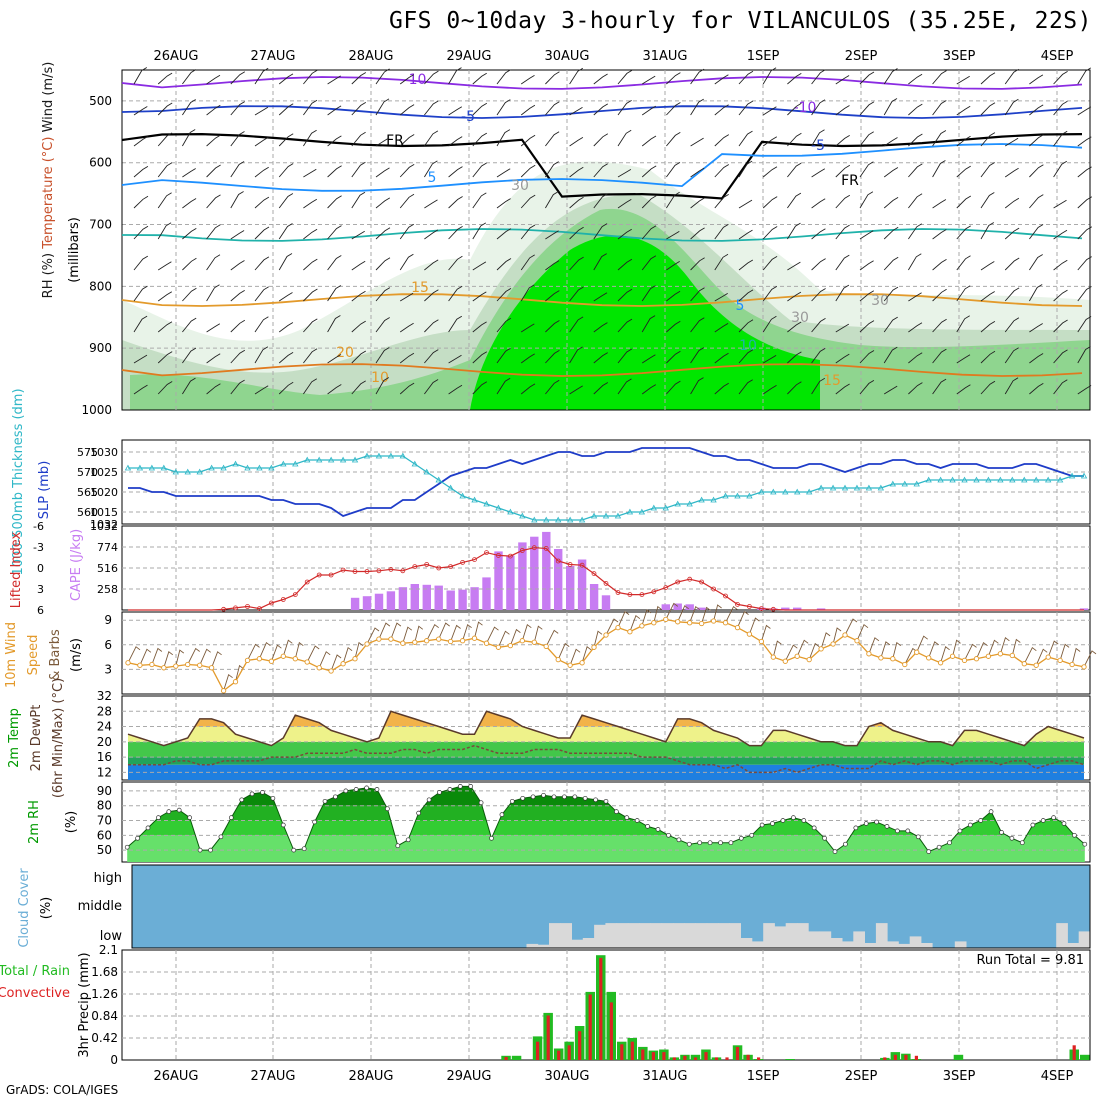 The width and height of the screenshot is (1100, 1100). I want to click on lifted-index-tick-label: -3, so click(38, 547).